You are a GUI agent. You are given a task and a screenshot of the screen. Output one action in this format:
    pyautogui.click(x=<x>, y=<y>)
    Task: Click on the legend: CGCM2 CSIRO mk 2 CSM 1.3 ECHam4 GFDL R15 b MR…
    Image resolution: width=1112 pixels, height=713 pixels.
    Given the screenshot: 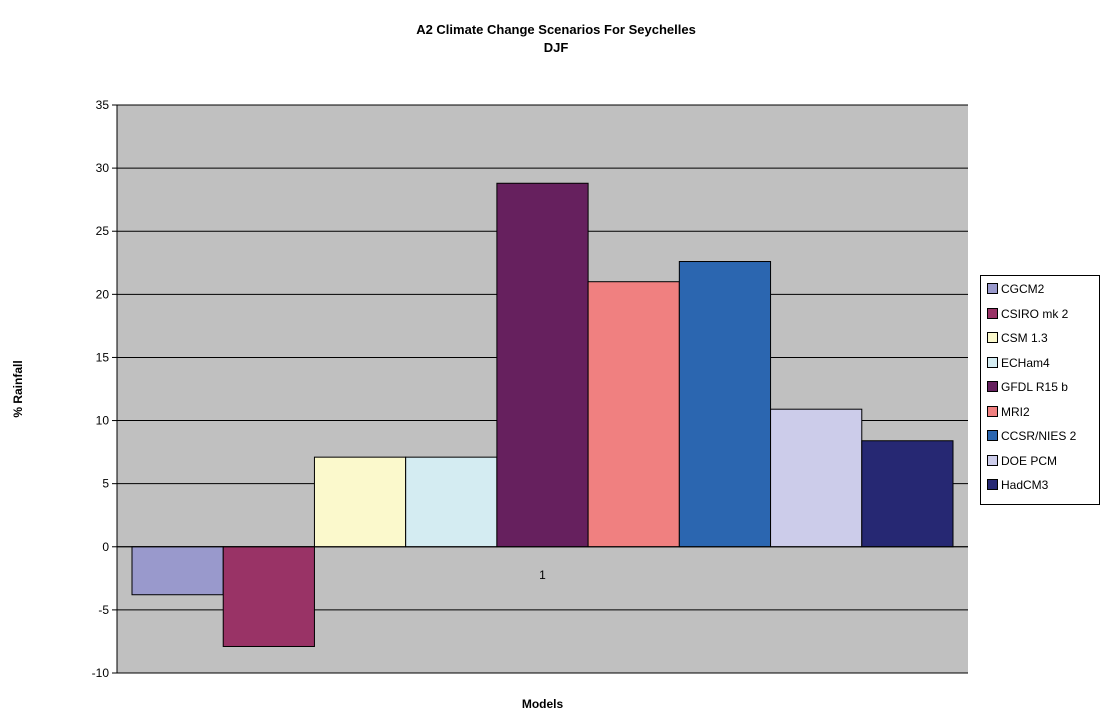 What is the action you would take?
    pyautogui.click(x=1040, y=390)
    